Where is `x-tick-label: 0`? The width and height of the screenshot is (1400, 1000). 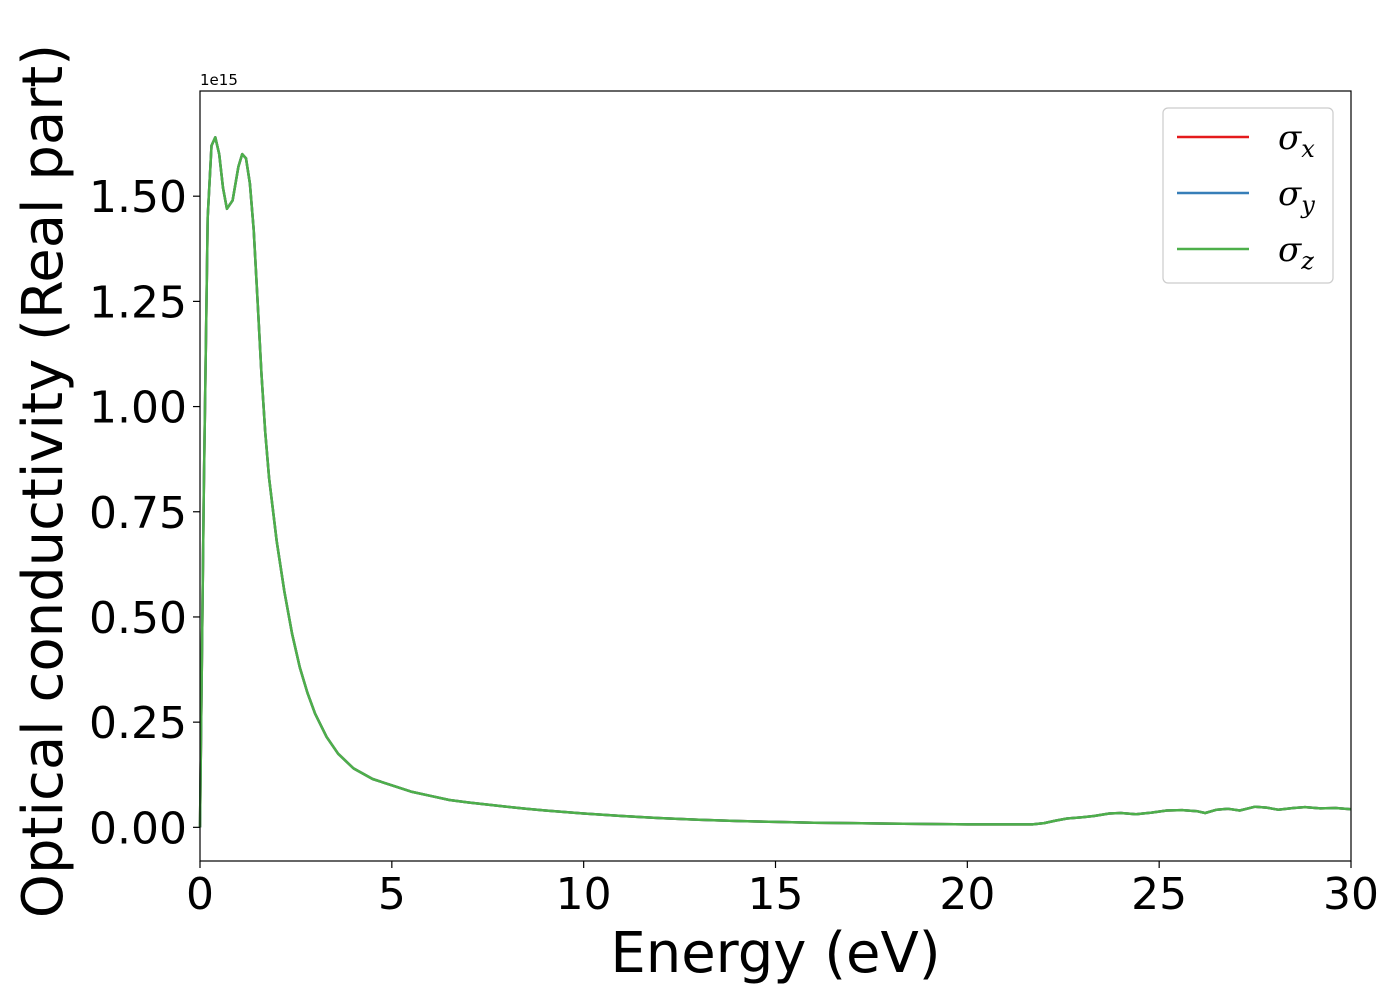
x-tick-label: 0 is located at coordinates (200, 894).